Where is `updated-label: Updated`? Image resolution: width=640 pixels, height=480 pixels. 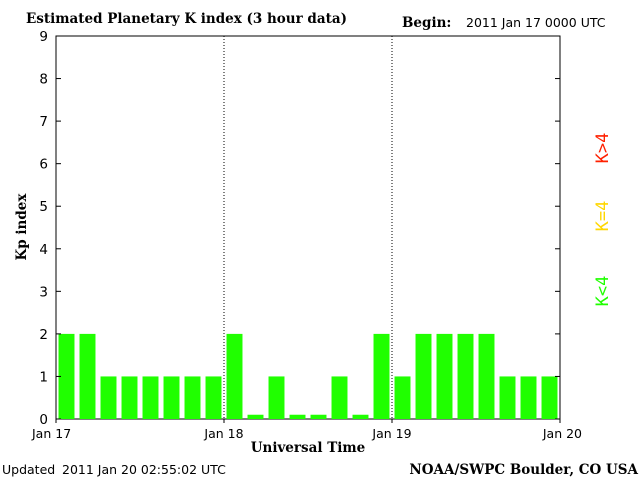 updated-label: Updated is located at coordinates (28, 469).